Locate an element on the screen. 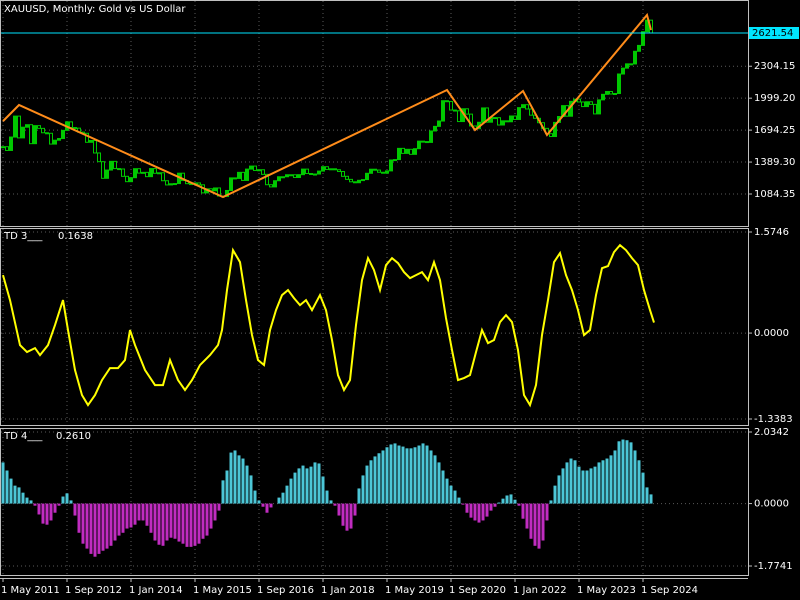  chart-title: XAUUSD, Monthly: Gold vs US Dollar is located at coordinates (95, 9).